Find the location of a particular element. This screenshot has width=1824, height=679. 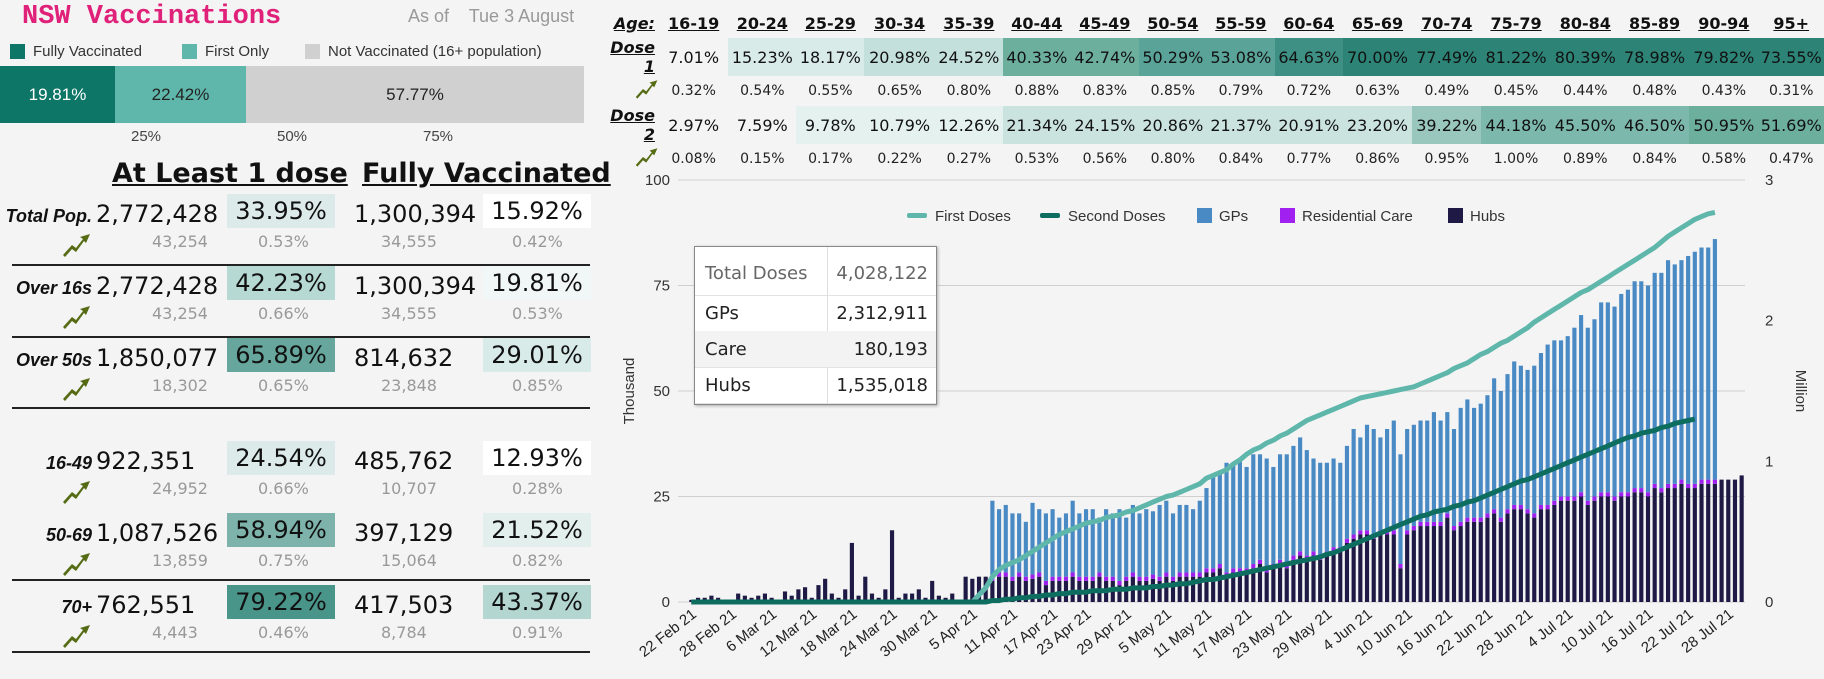

legend-label: Residential Care is located at coordinates (1357, 216).